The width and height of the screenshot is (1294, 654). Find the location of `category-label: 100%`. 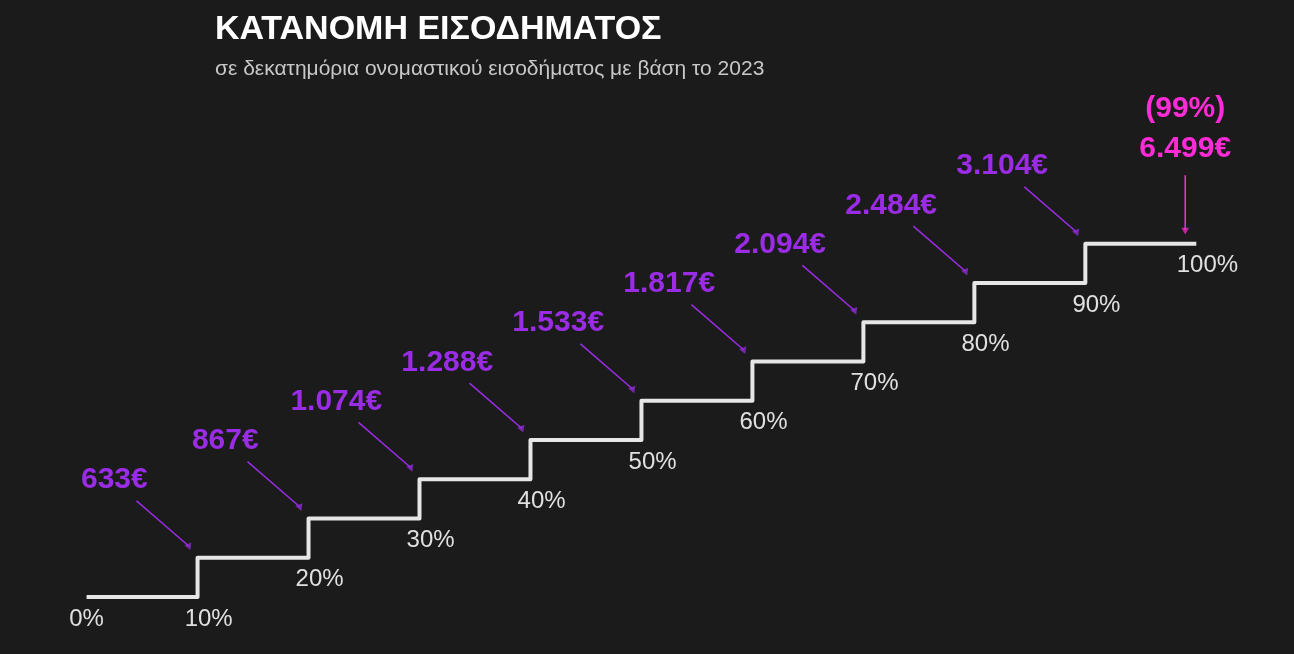

category-label: 100% is located at coordinates (1207, 264).